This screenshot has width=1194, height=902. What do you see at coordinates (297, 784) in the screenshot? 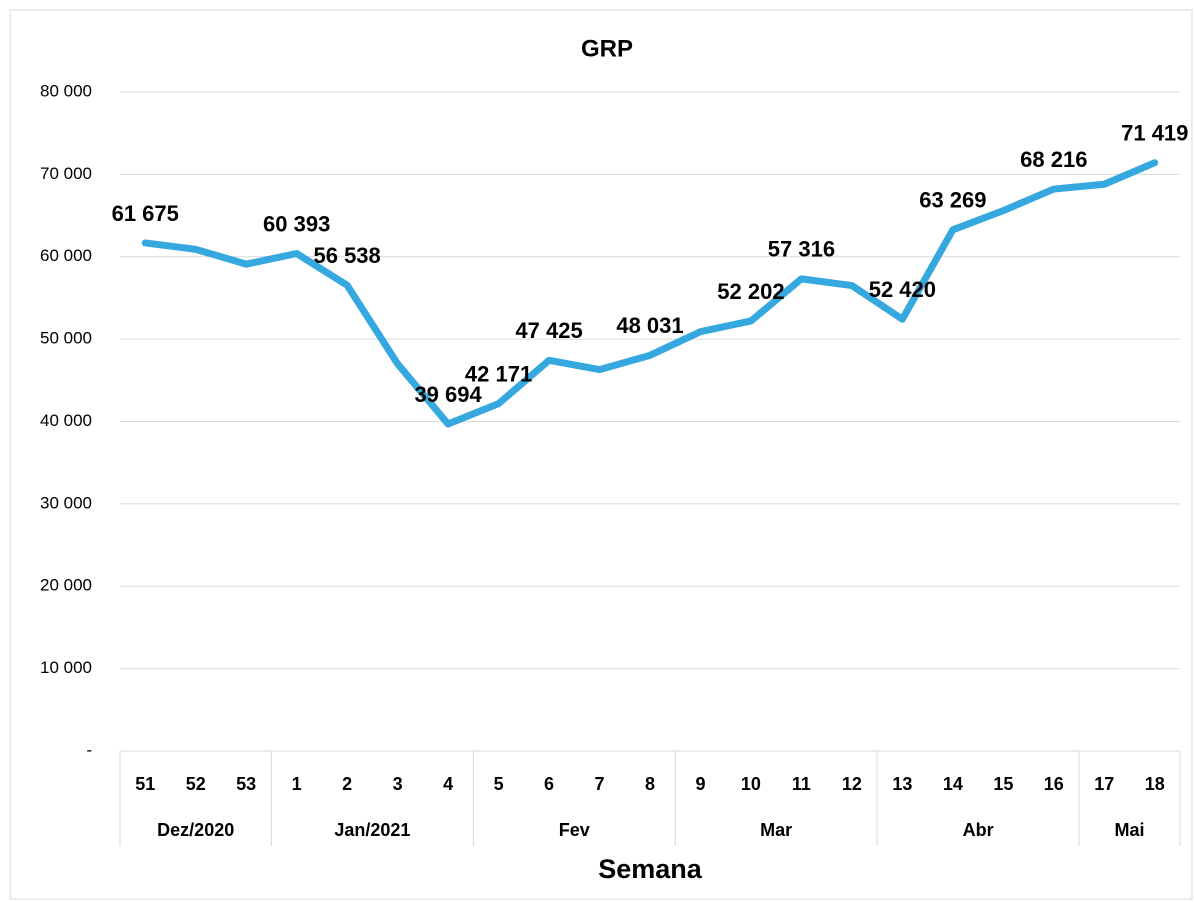
I see `x-tick-label: 1` at bounding box center [297, 784].